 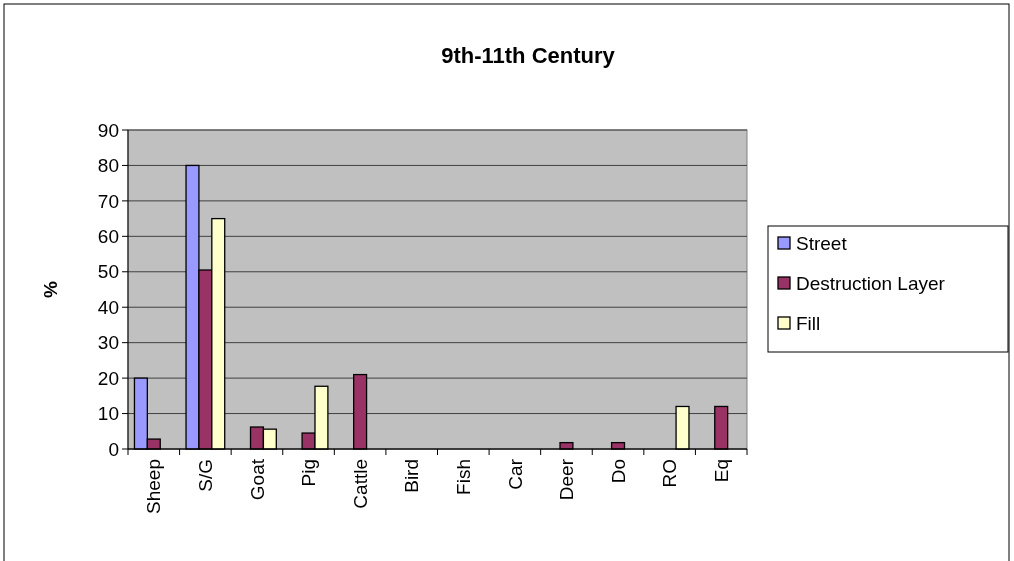 I want to click on x-tick-label: Goat, so click(x=257, y=479).